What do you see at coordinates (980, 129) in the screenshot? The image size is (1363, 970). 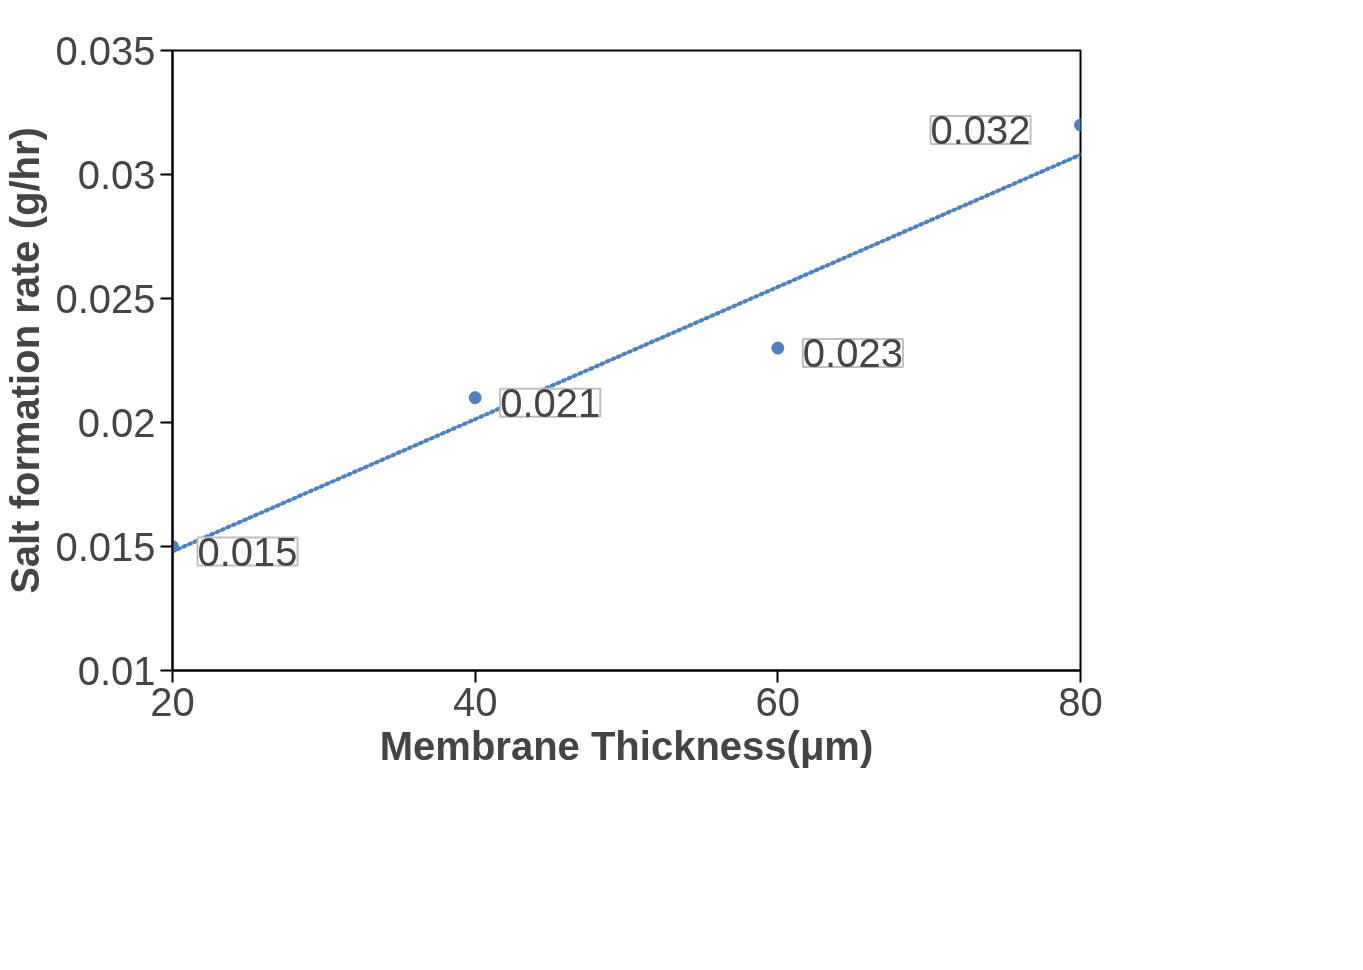 I see `data-label: 0.032` at bounding box center [980, 129].